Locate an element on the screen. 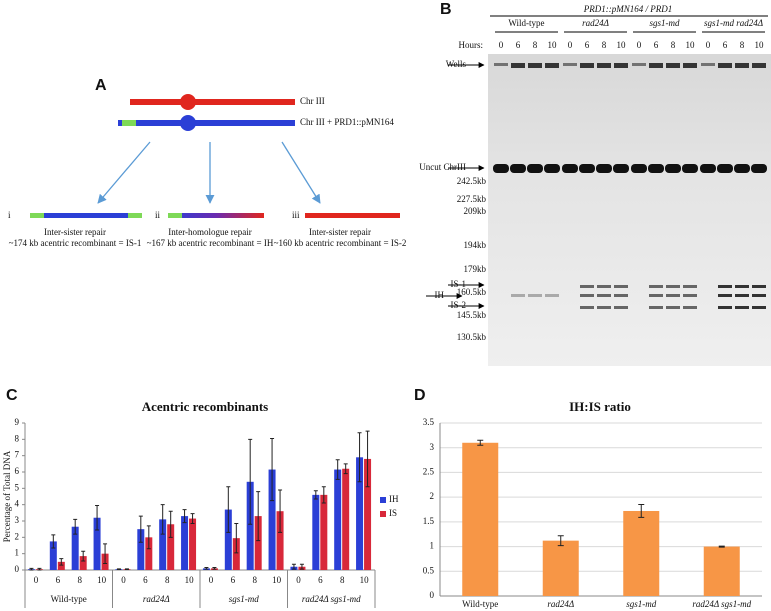 This screenshot has height=611, width=771. y-tick-label: 3.5 is located at coordinates (429, 422).